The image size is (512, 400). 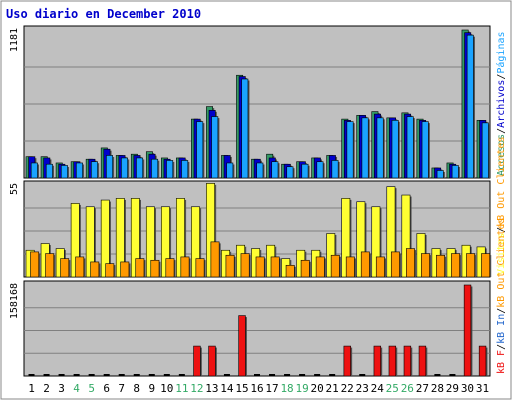 I want to click on bar-top-páginas-31, so click(x=485, y=150).